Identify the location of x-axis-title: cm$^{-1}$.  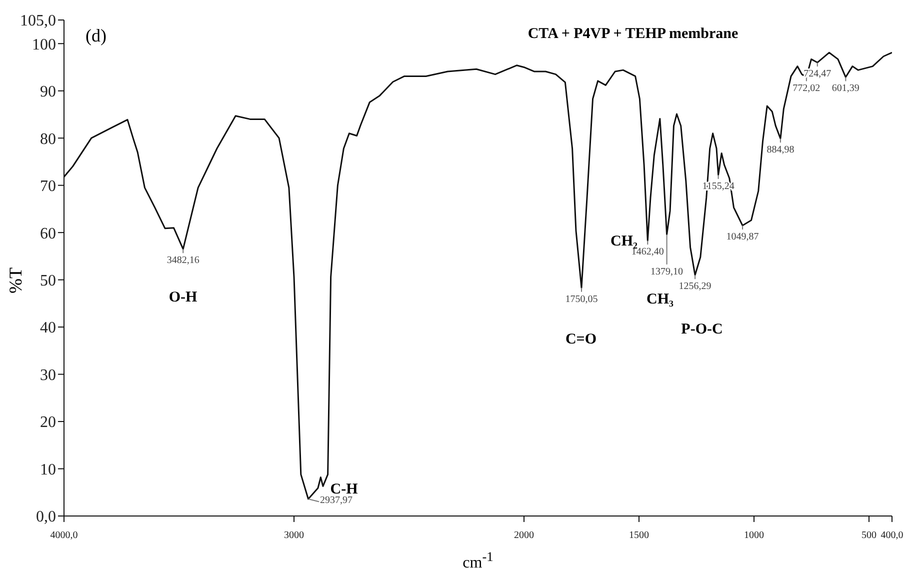
(478, 558).